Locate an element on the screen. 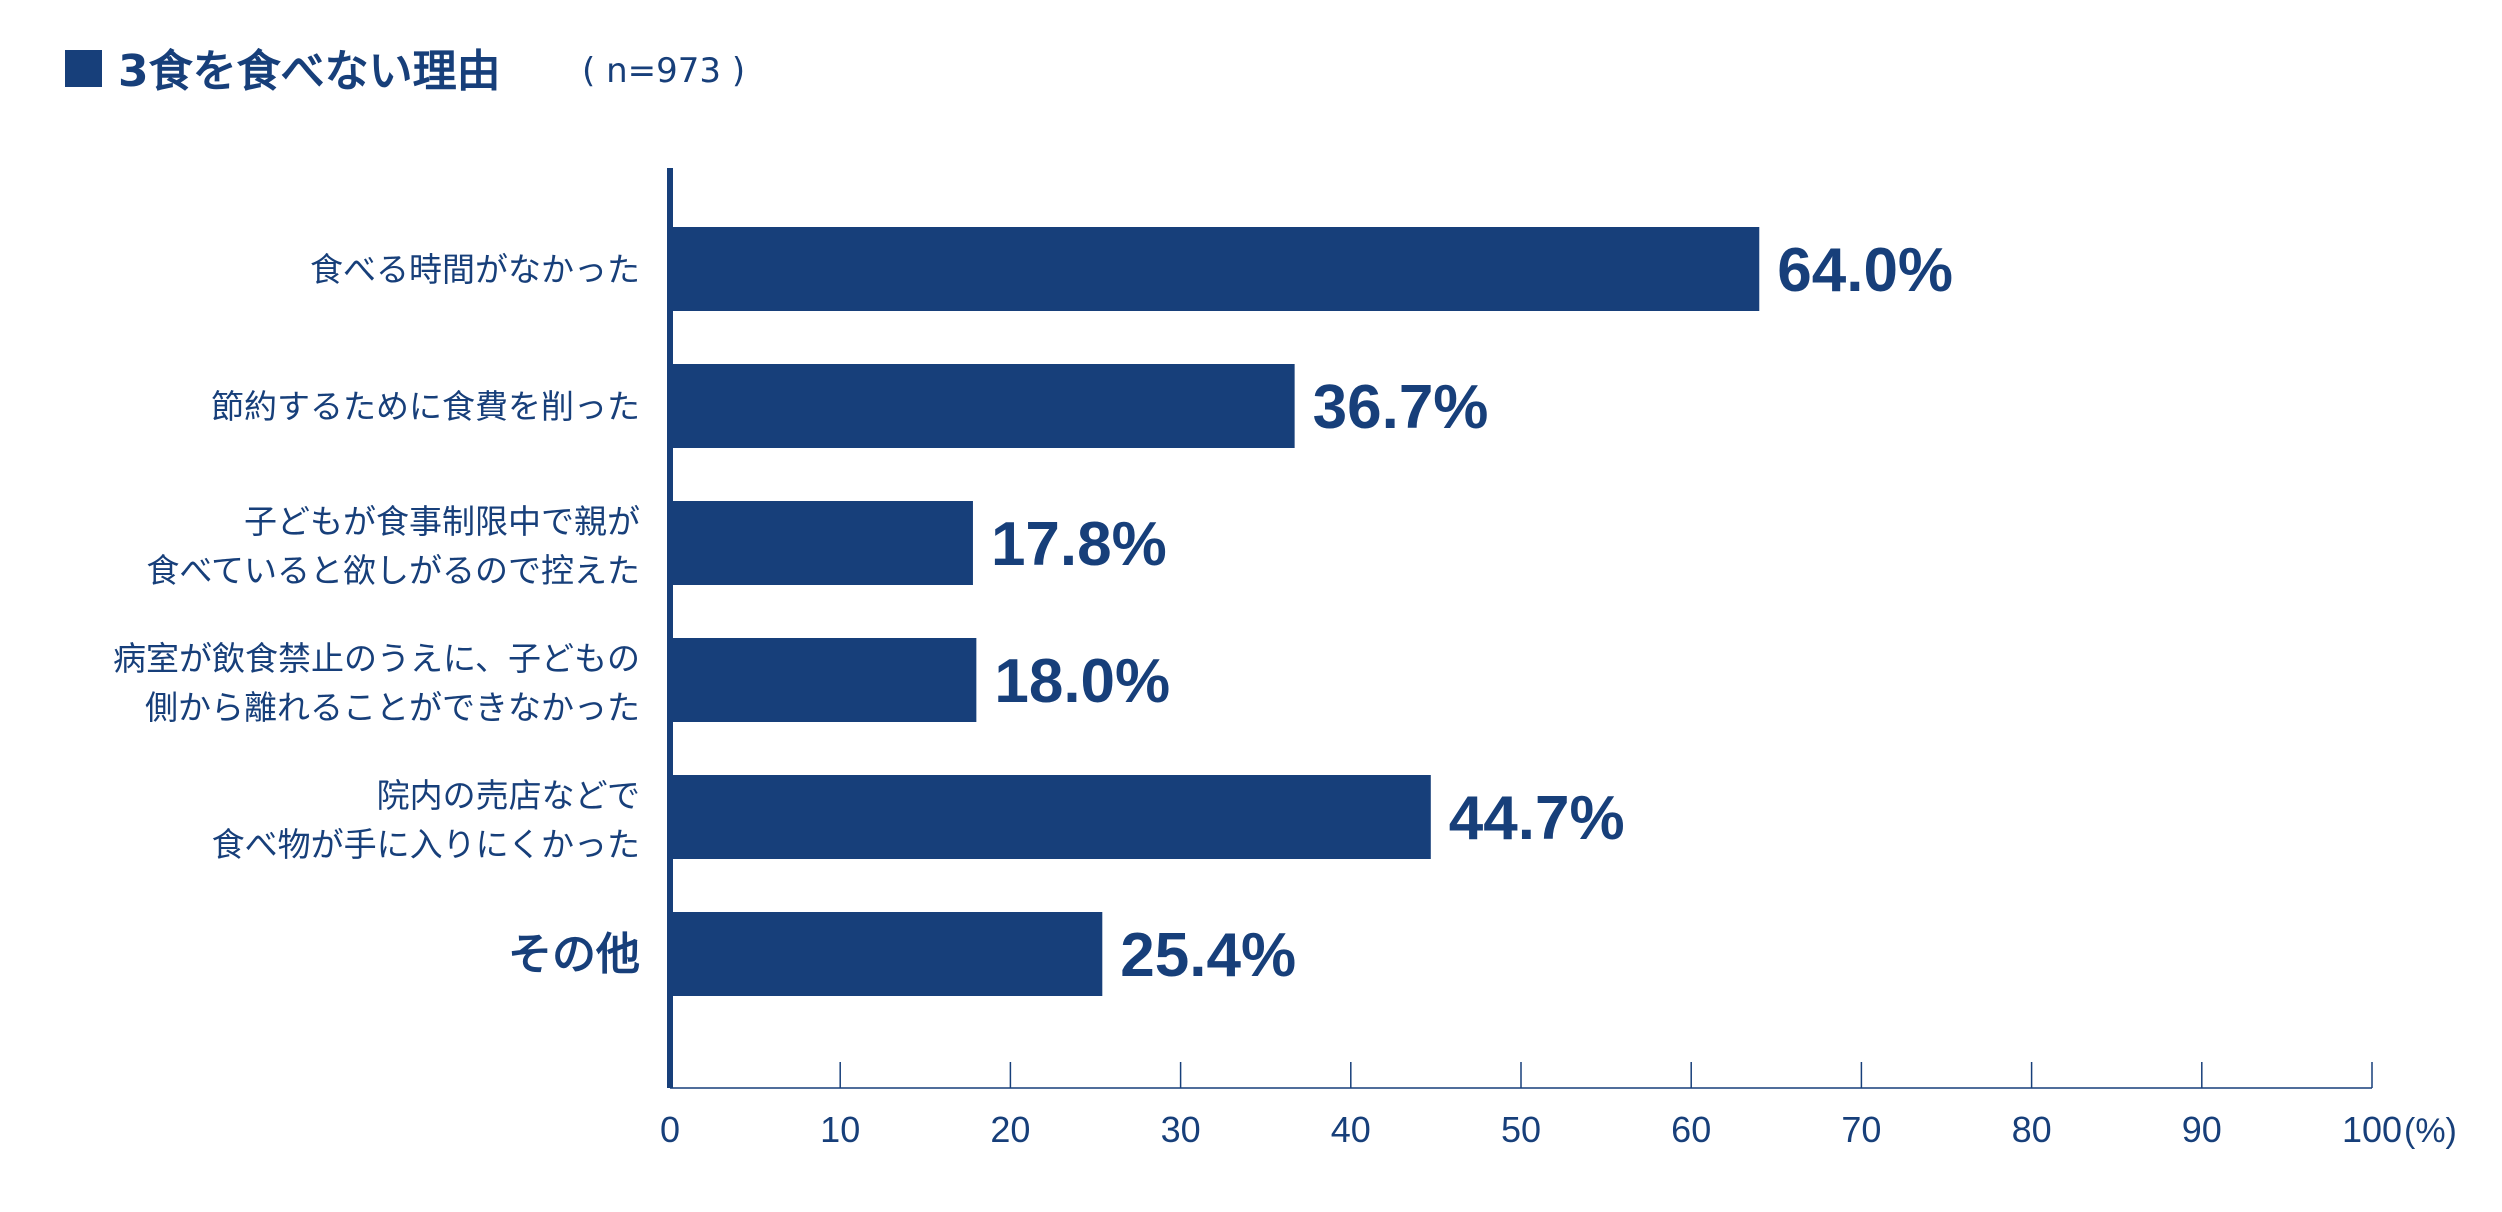  value-label-0: 64.0% is located at coordinates (1865, 270).